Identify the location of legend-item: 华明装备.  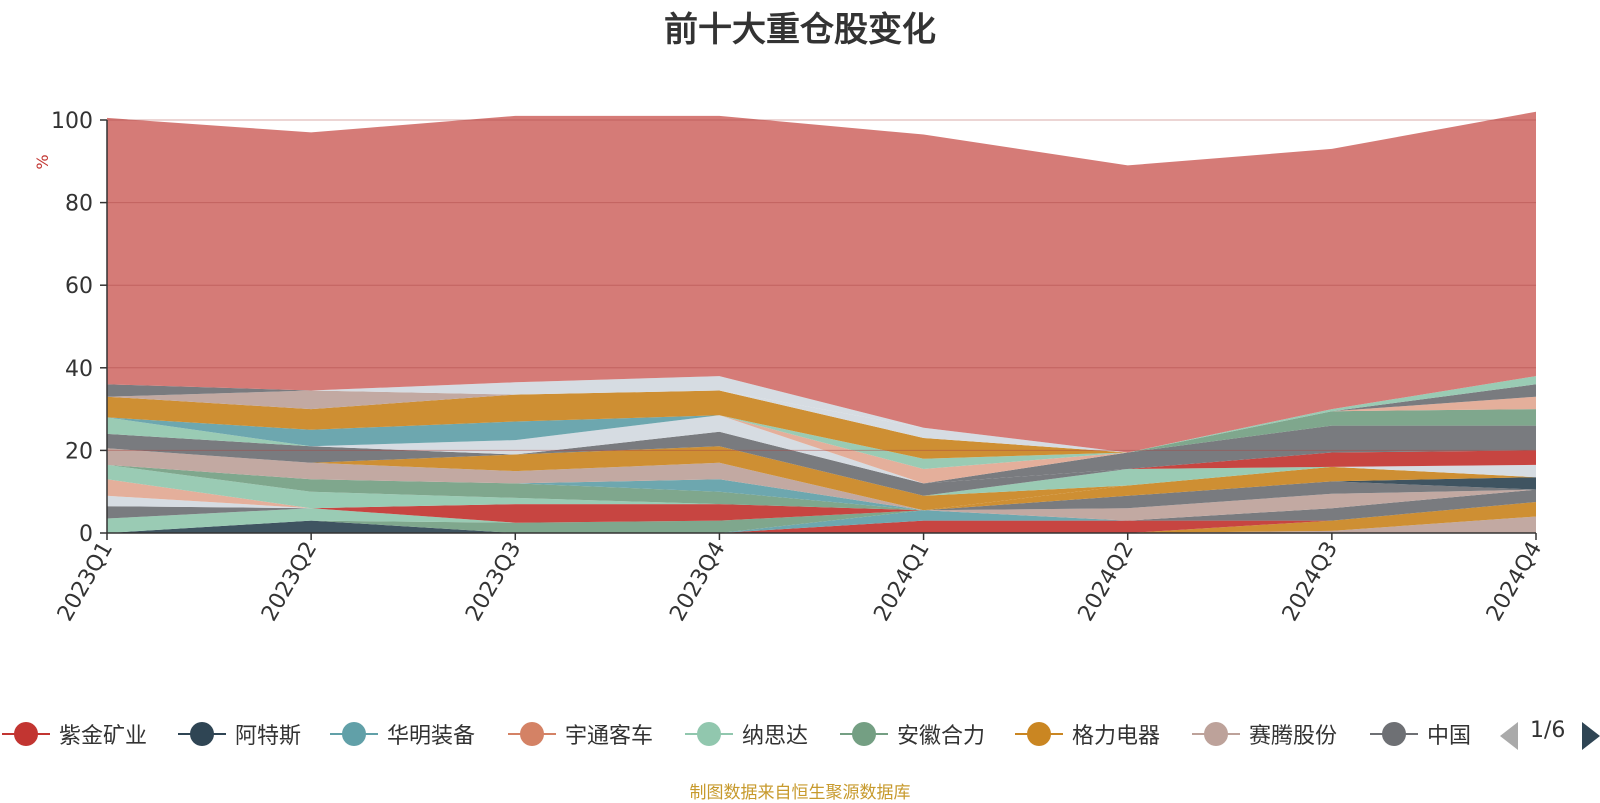
(402, 734).